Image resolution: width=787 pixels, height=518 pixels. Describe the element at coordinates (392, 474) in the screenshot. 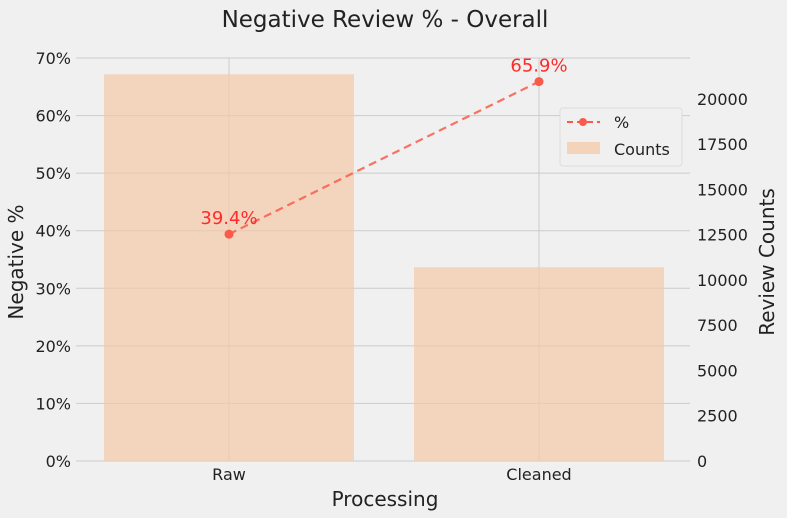

I see `x-axis-ticks: Raw Cleaned` at that location.